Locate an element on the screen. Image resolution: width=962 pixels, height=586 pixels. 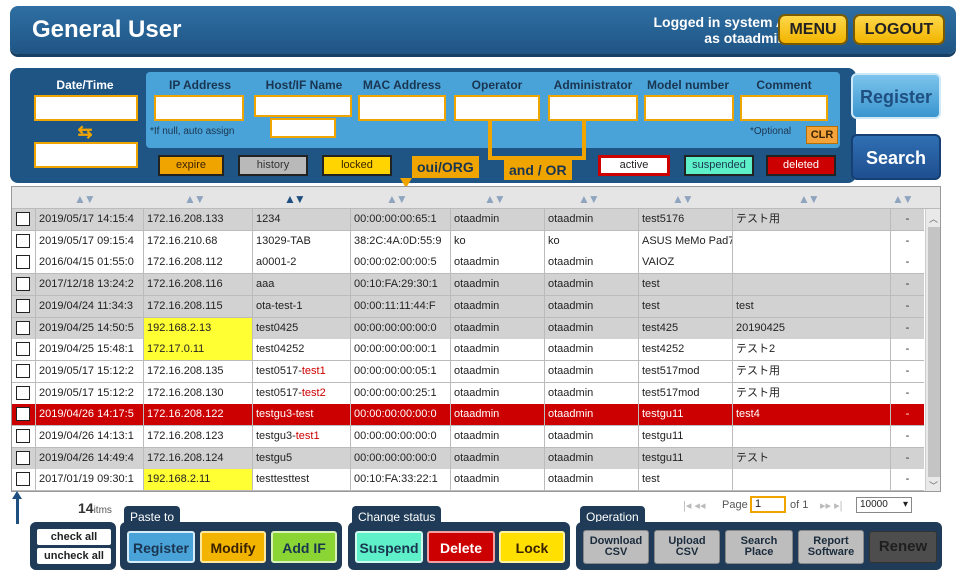
oui-org-toggle: oui/ORG is located at coordinates (445, 167).